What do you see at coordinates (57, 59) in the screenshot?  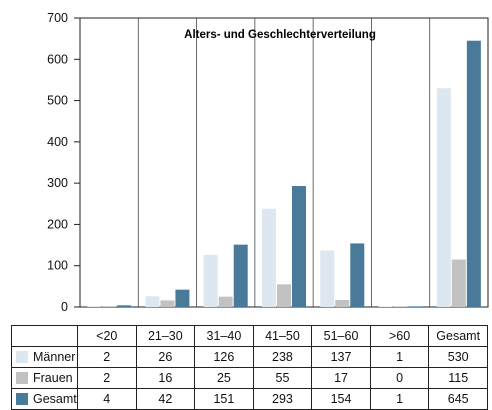 I see `y-tick-label: 600` at bounding box center [57, 59].